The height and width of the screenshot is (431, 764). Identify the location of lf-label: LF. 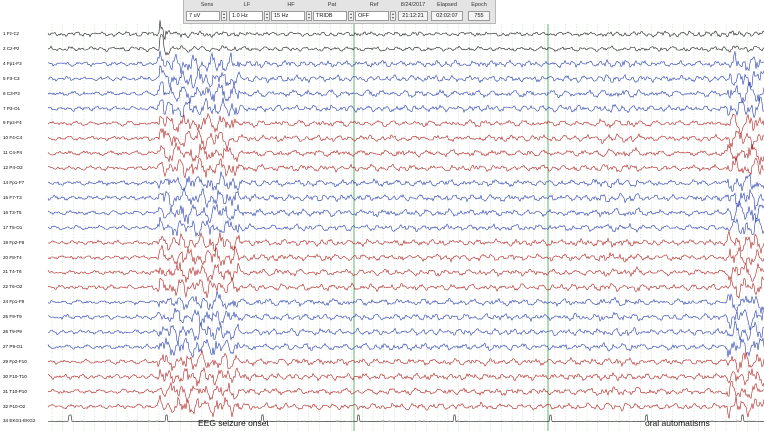
(247, 5).